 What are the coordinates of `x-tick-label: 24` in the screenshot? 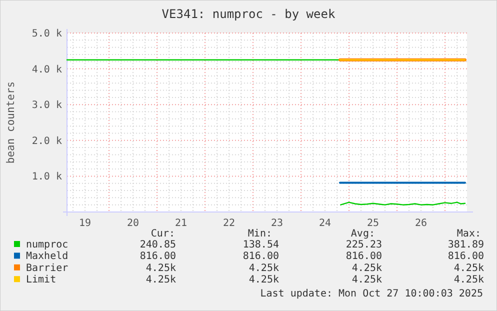 It's located at (325, 223).